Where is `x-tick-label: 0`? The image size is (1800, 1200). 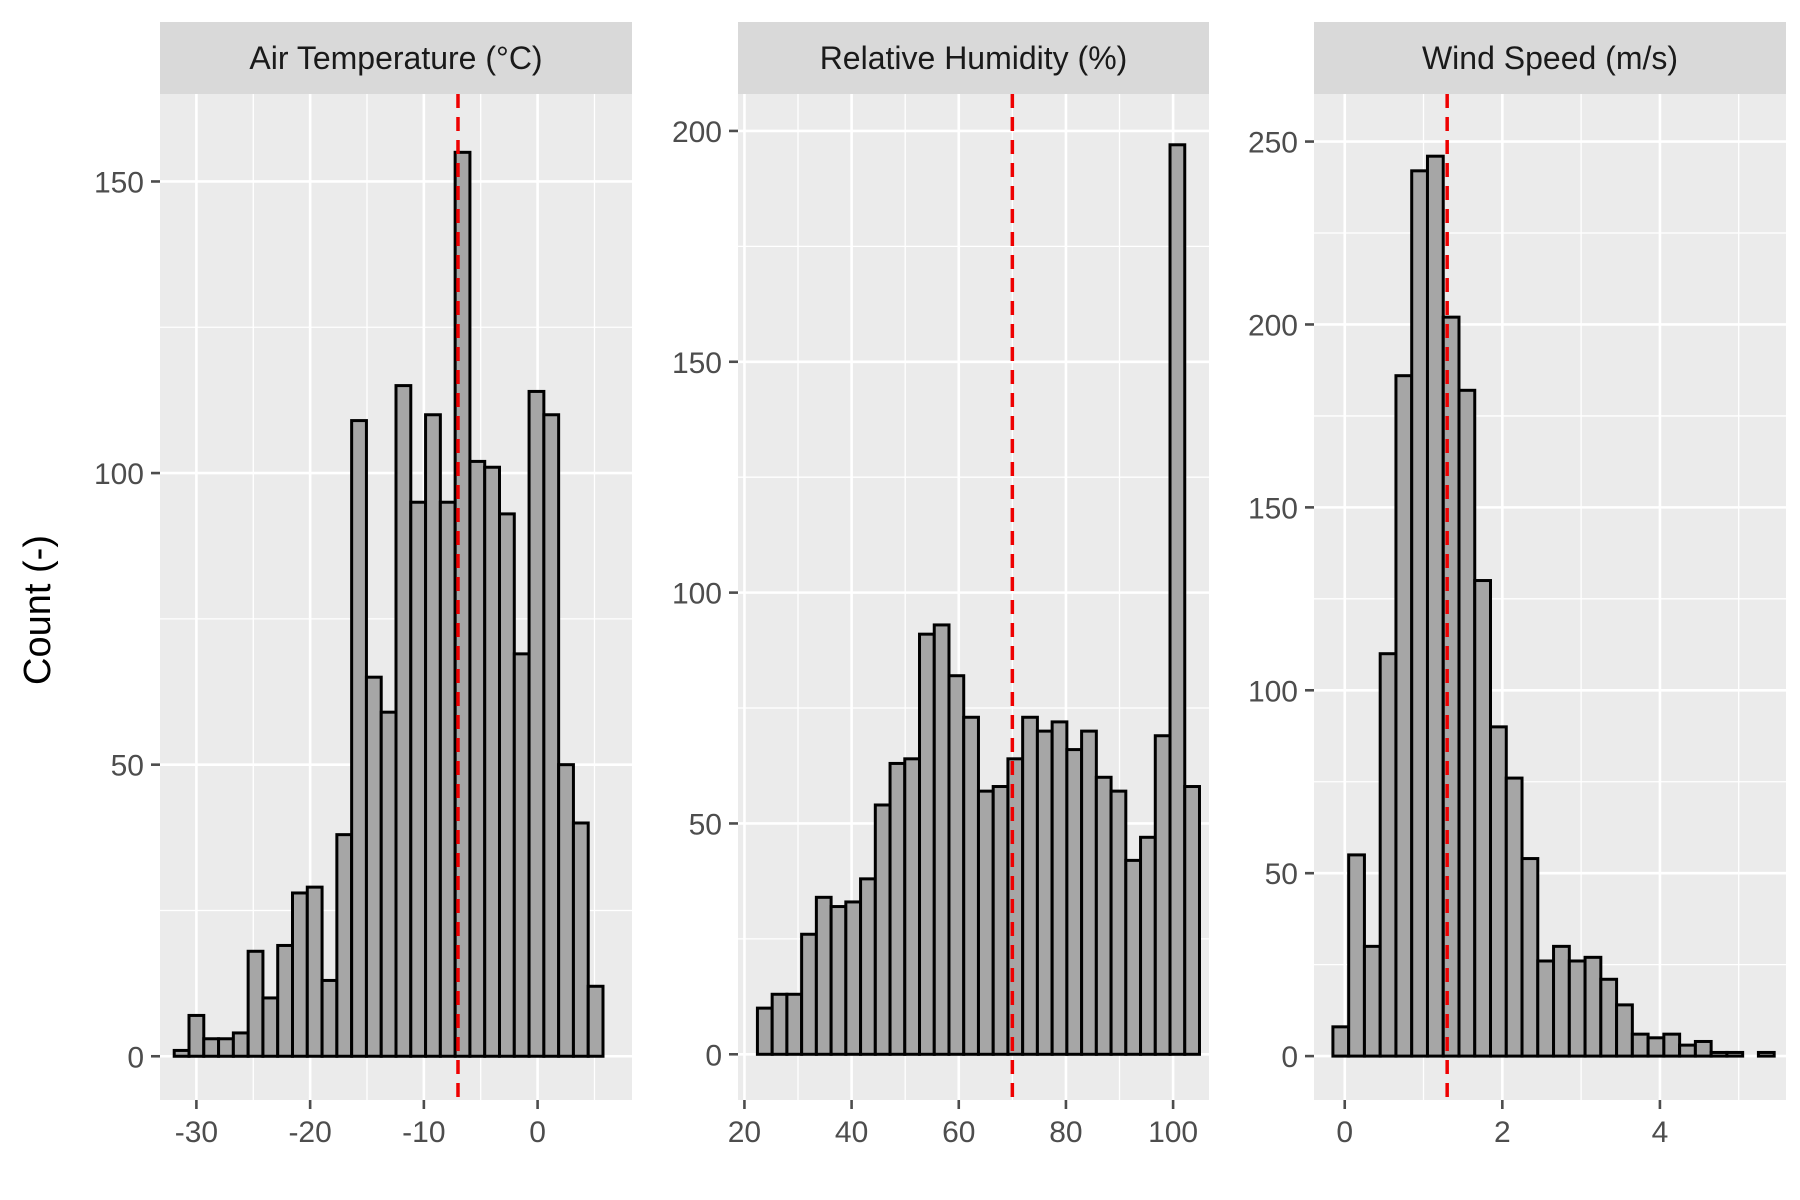
x-tick-label: 0 is located at coordinates (537, 1132).